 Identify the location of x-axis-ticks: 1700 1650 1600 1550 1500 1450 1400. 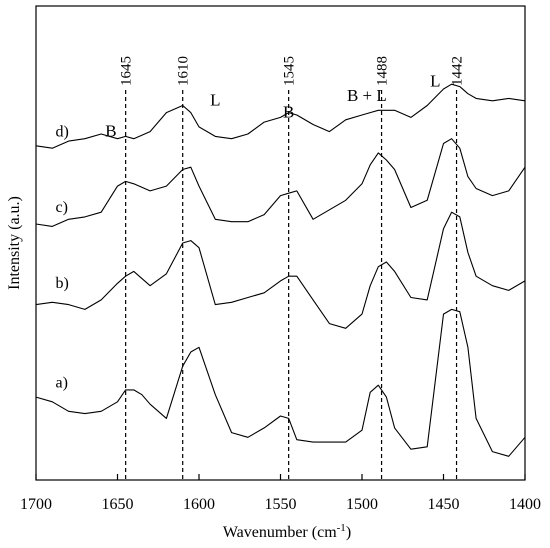
(280, 493).